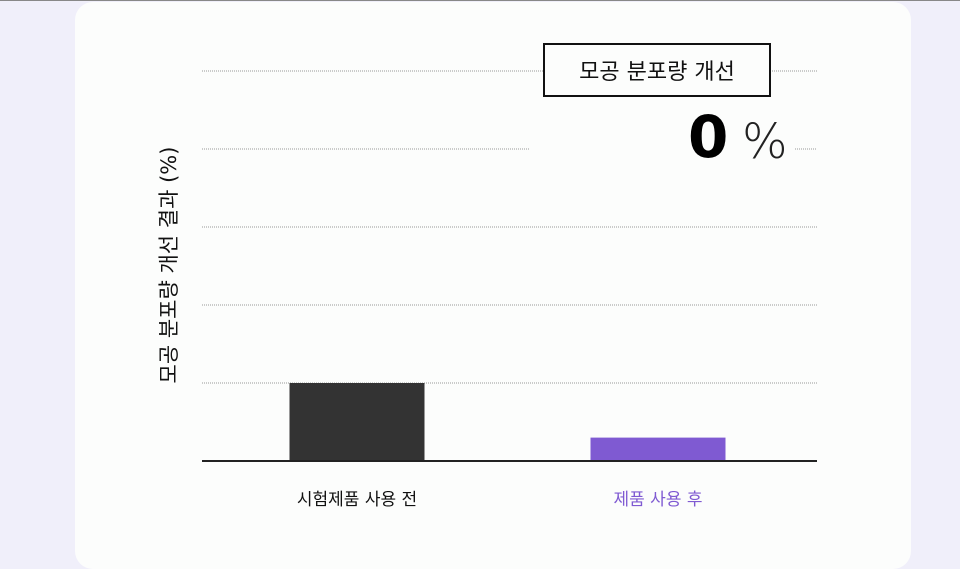 The image size is (960, 569). I want to click on annotation-label: 모공 분포량 개선, so click(657, 72).